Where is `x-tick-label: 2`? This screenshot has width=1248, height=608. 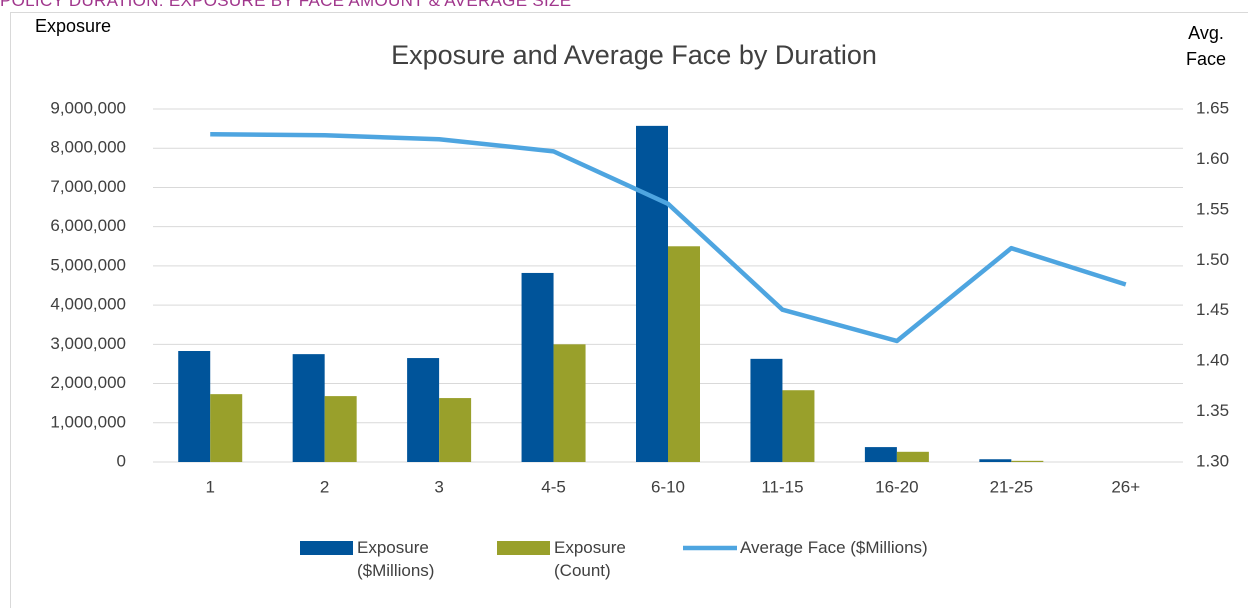 x-tick-label: 2 is located at coordinates (324, 486).